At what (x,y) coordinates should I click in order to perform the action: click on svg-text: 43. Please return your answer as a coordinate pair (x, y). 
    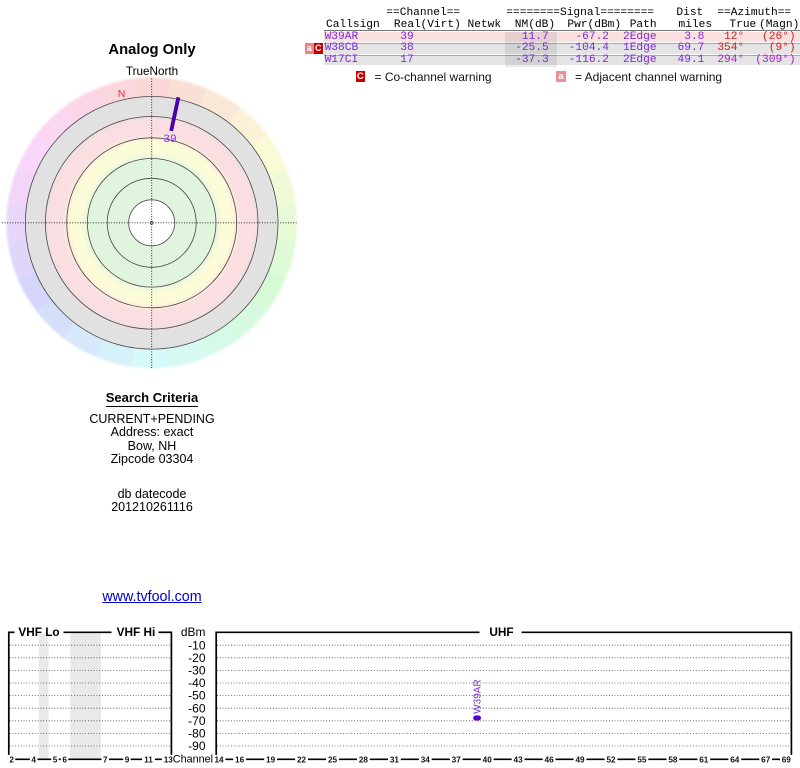
    Looking at the image, I should click on (519, 759).